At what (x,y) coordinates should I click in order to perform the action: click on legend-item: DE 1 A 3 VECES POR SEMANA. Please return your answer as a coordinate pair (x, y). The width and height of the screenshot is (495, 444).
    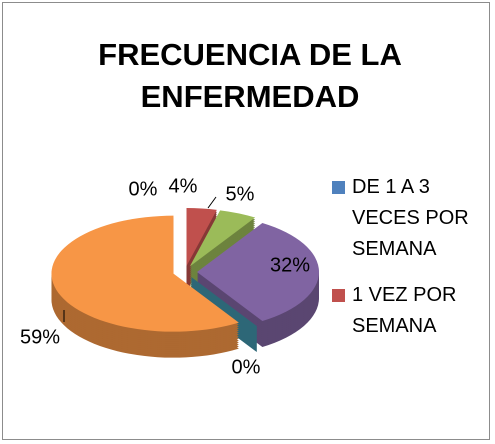
    Looking at the image, I should click on (407, 218).